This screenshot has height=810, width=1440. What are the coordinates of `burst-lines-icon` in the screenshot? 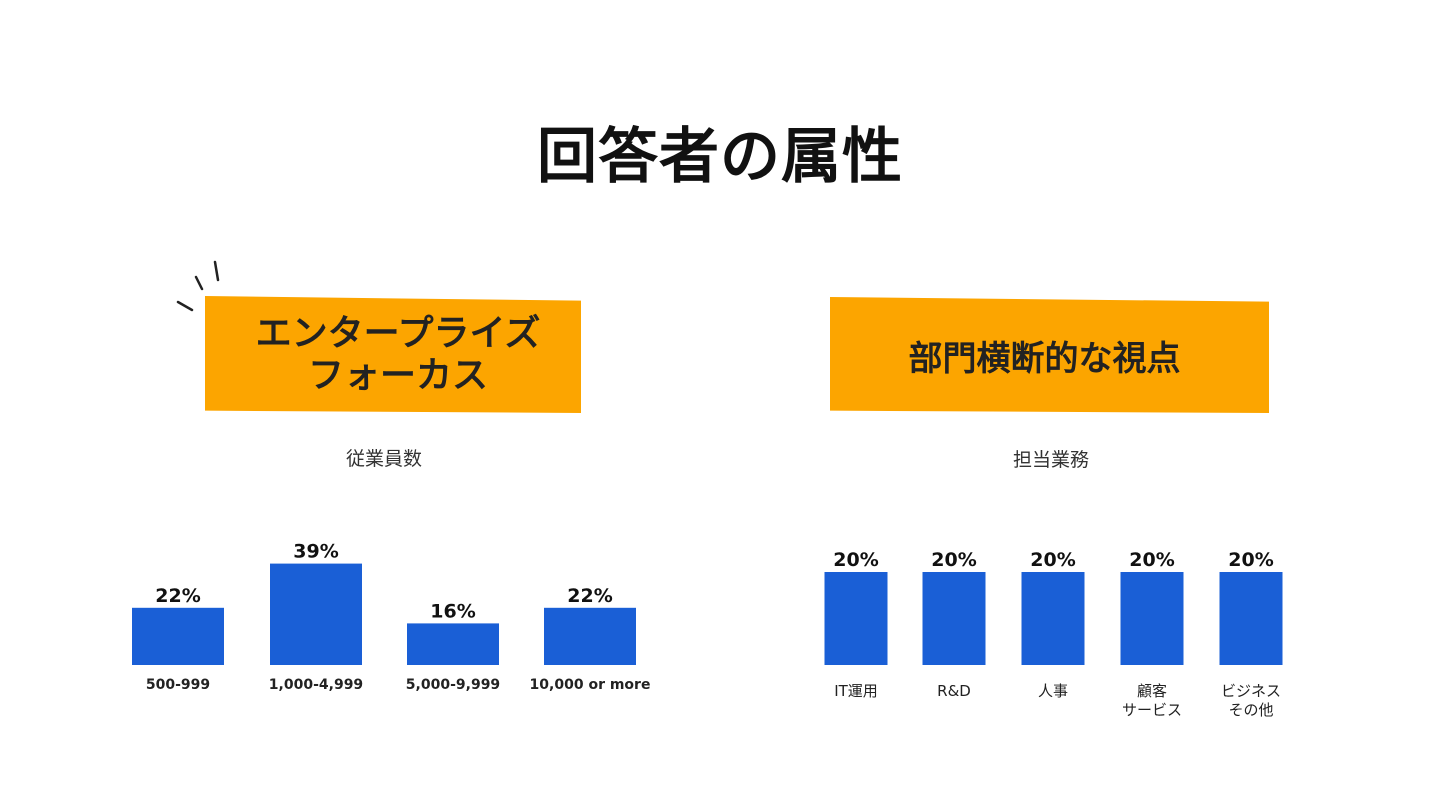 It's located at (198, 286).